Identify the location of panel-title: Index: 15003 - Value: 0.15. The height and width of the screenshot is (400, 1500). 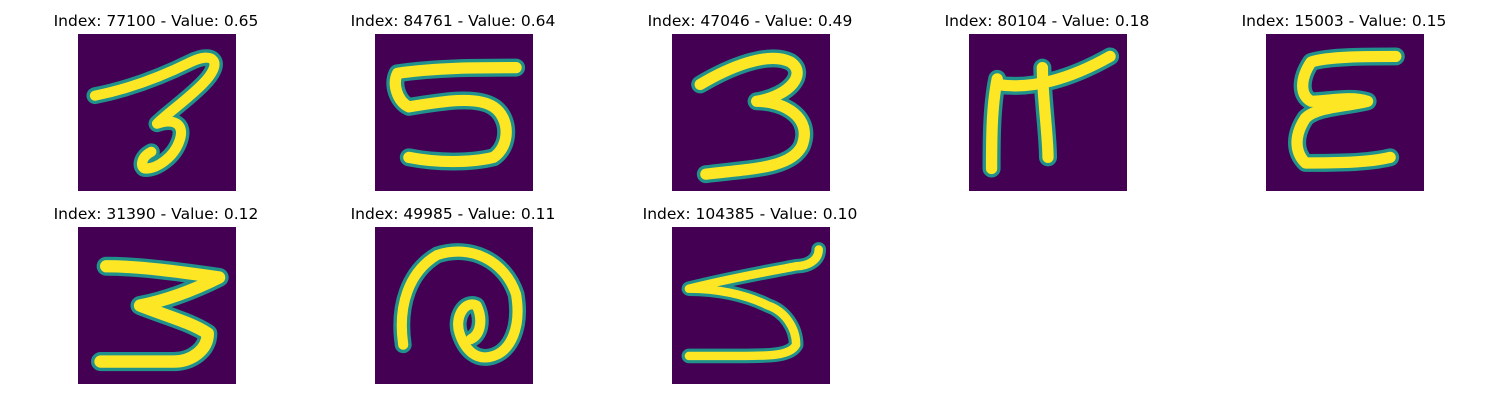
(1344, 21).